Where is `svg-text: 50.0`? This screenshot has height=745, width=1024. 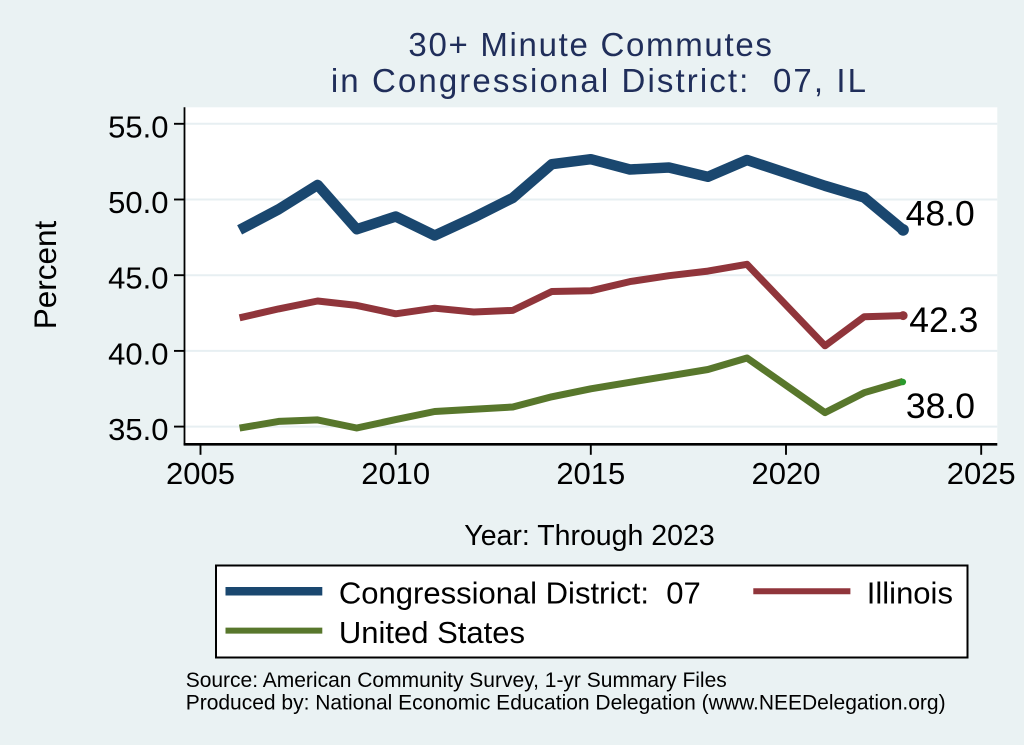 svg-text: 50.0 is located at coordinates (138, 202).